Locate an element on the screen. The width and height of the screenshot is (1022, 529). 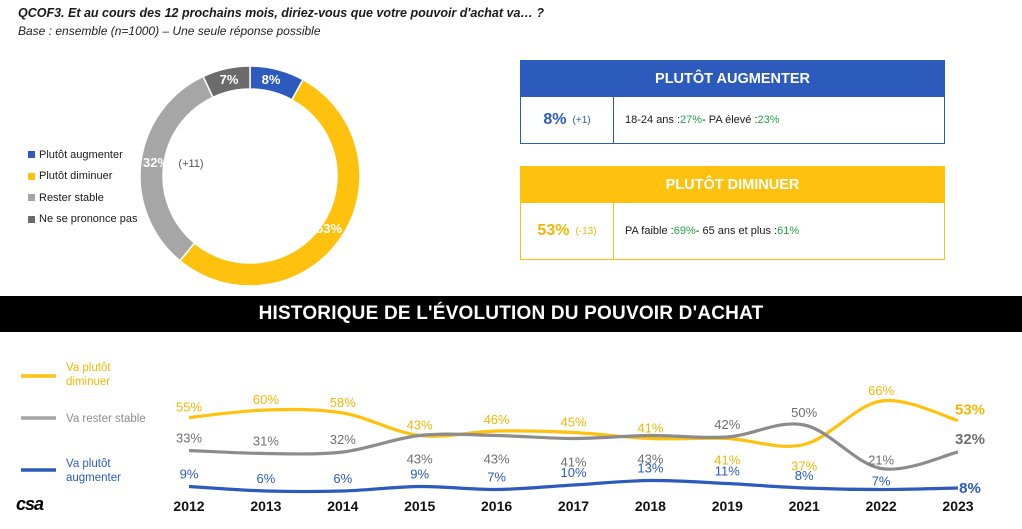
x-tick-label: 2018 is located at coordinates (650, 506).